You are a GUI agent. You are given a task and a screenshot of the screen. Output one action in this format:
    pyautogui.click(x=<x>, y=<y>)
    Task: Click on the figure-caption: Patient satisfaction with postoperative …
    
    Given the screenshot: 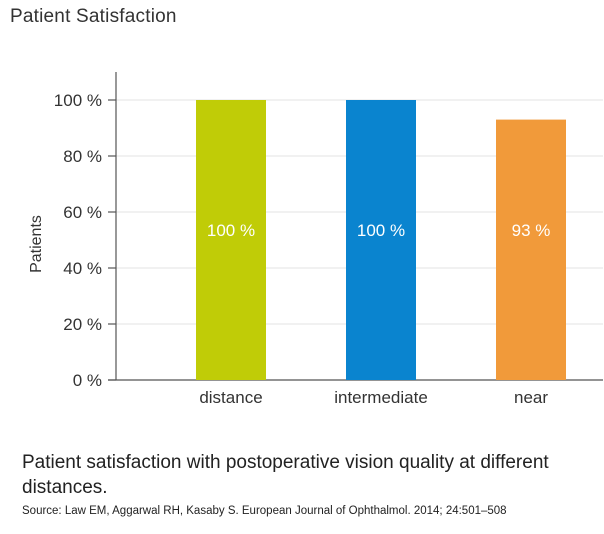 What is the action you would take?
    pyautogui.click(x=285, y=475)
    